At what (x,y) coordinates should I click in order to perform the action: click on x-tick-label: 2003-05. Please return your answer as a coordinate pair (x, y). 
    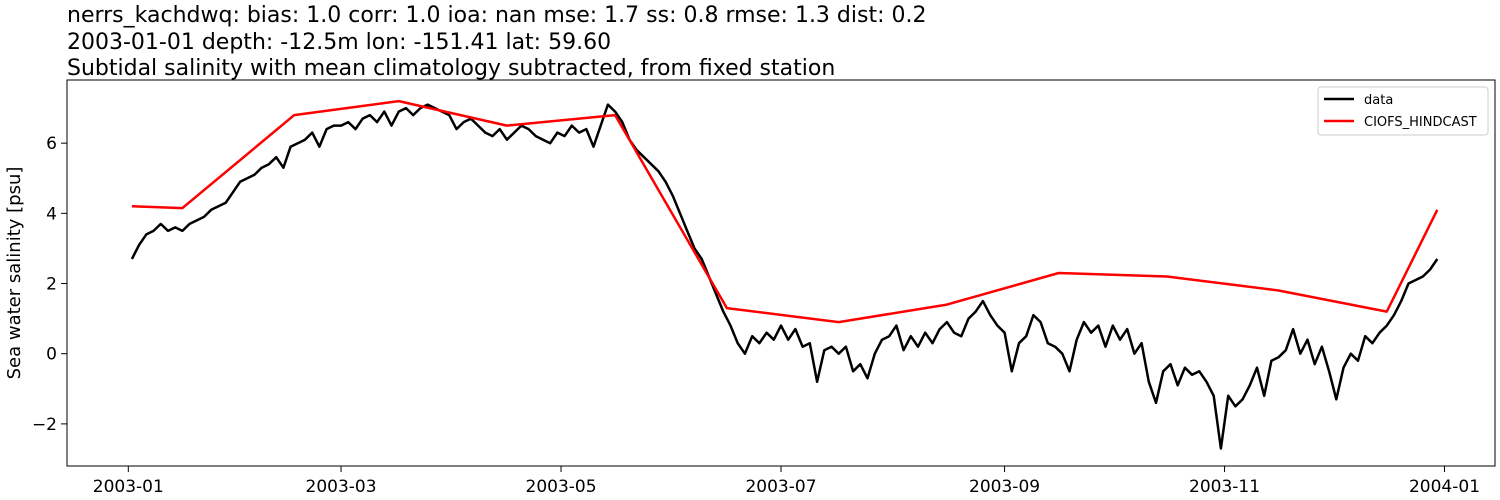
    Looking at the image, I should click on (561, 487).